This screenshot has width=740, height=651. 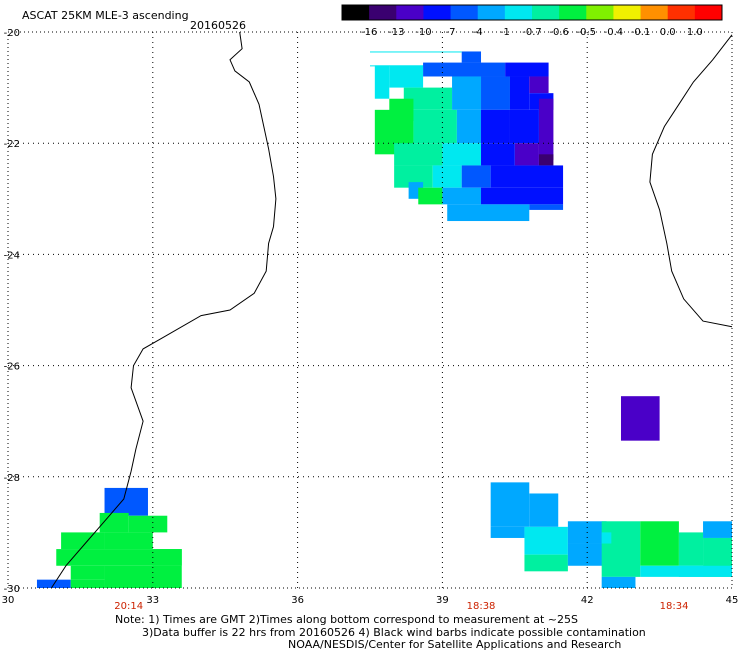 What do you see at coordinates (12, 144) in the screenshot?
I see `lat-tick-label: -22` at bounding box center [12, 144].